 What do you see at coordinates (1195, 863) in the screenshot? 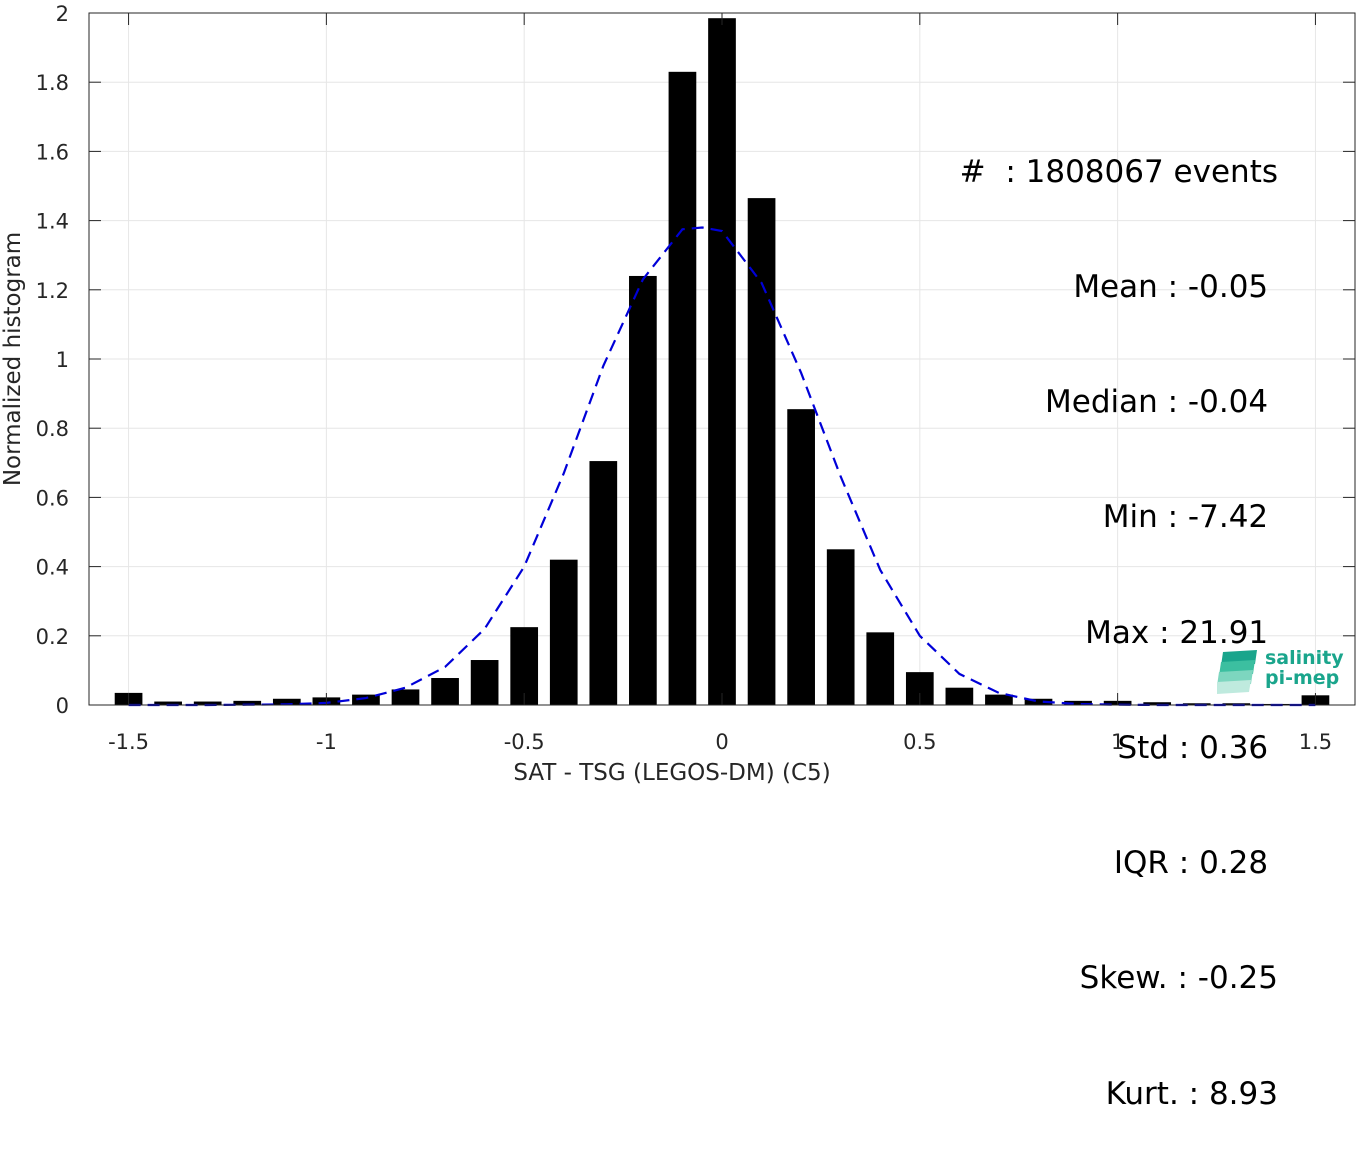
I see `stat-iqr: IQR : 0.28` at bounding box center [1195, 863].